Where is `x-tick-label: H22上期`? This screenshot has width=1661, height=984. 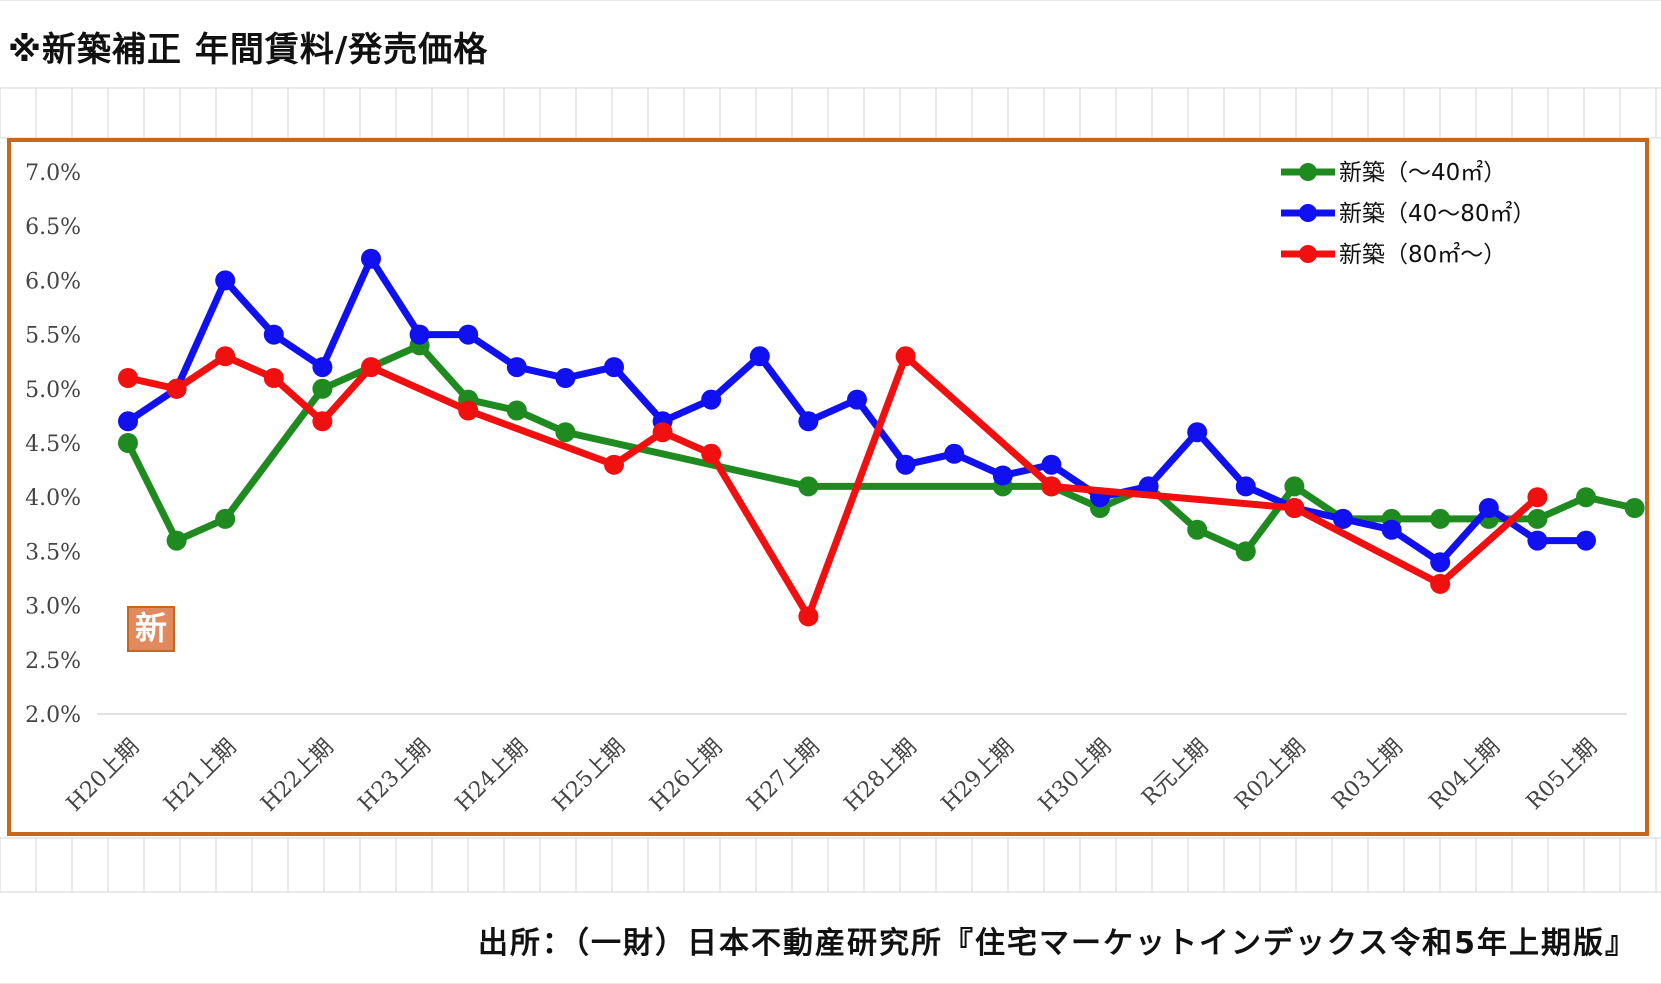
x-tick-label: H22上期 is located at coordinates (297, 776).